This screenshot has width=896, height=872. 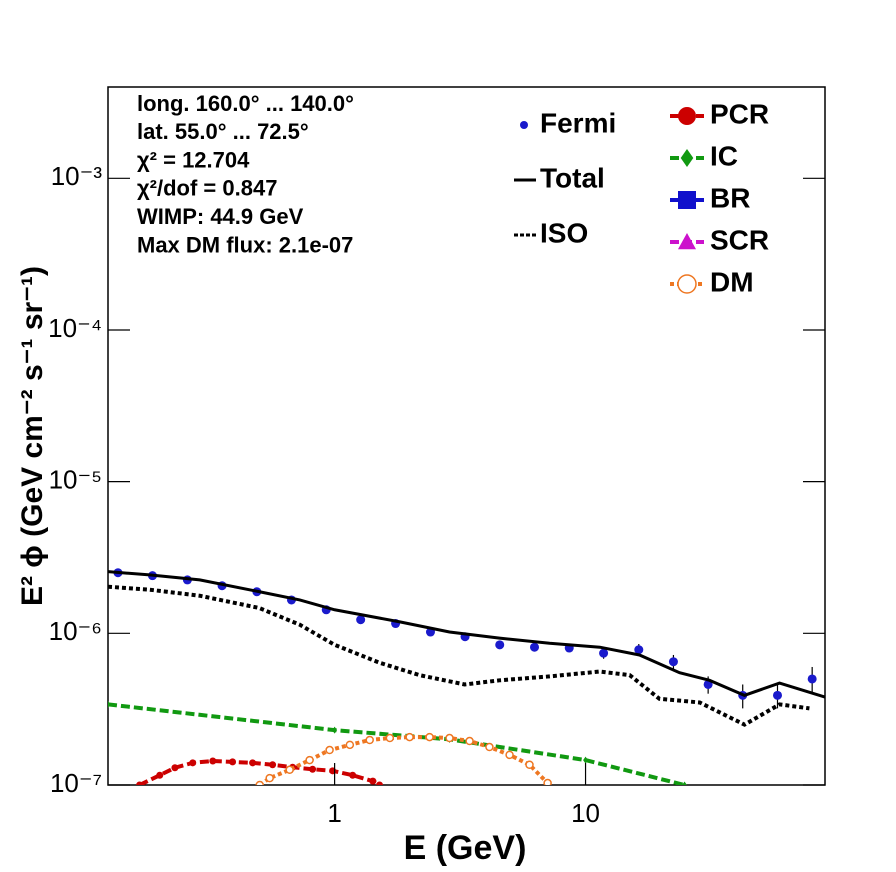 I want to click on annotation: Max DM flux: 2.1e-07, so click(x=245, y=244).